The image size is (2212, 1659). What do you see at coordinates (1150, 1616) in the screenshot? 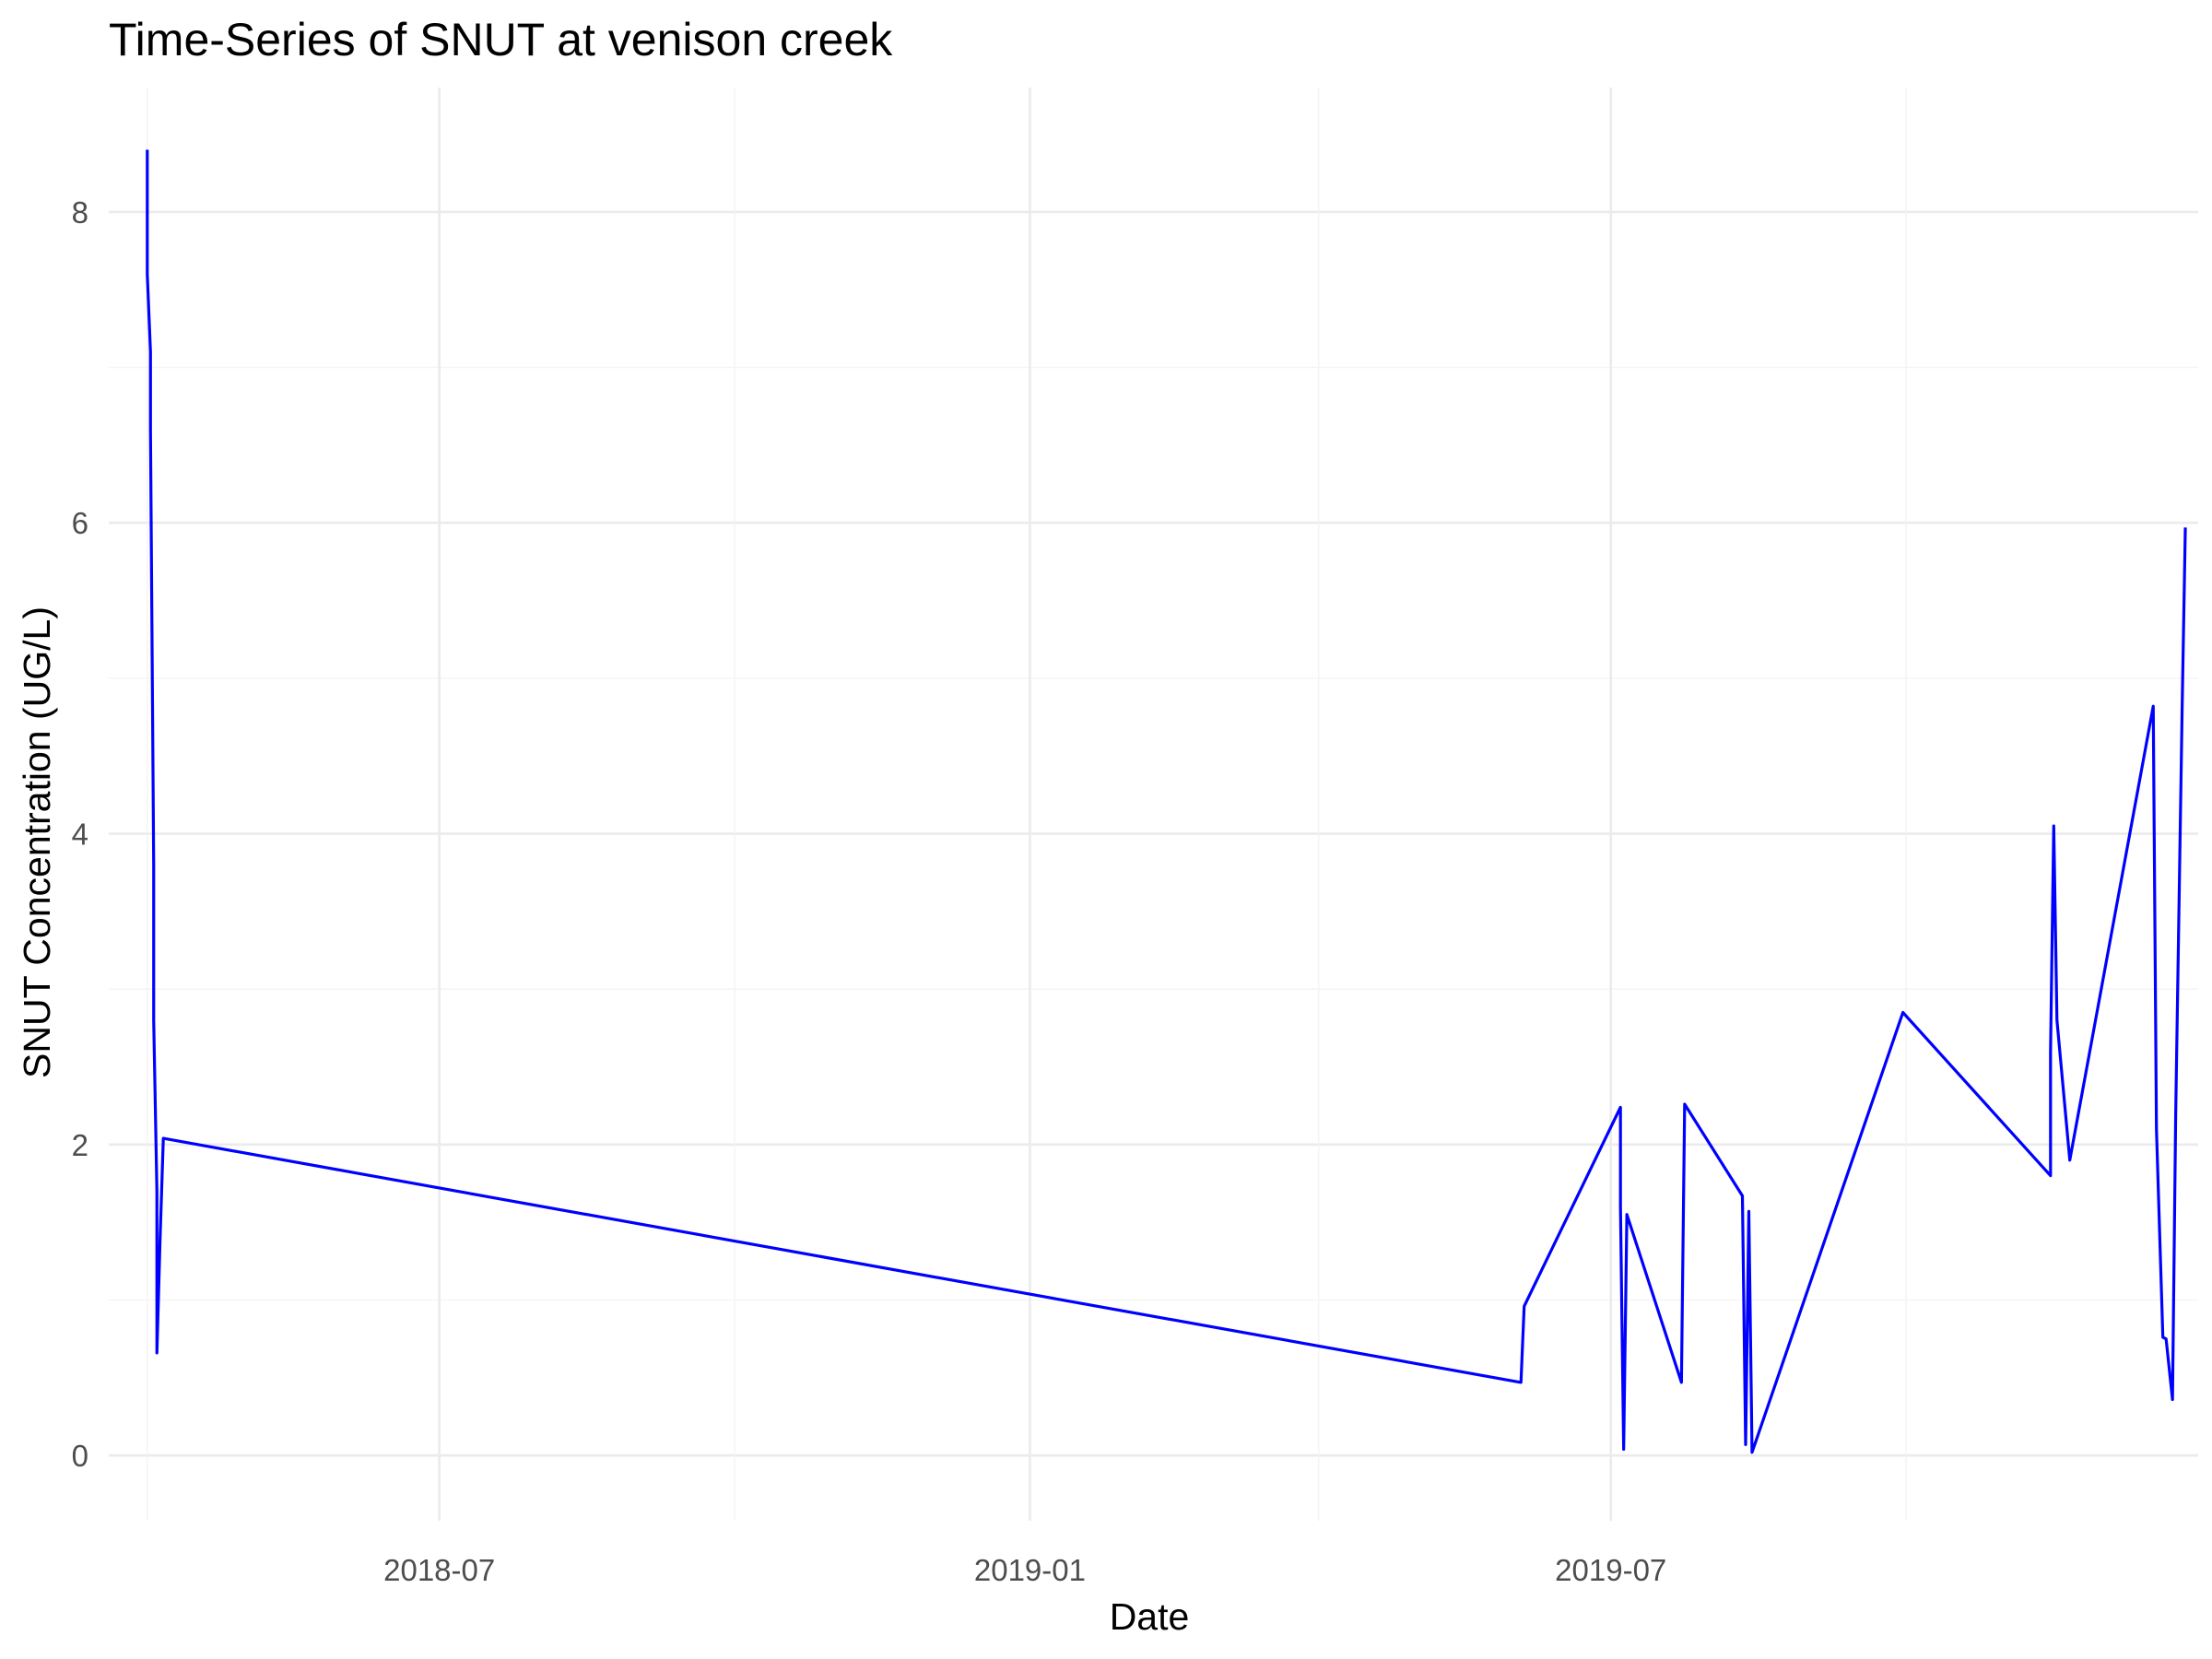
I see `x-axis-title: Date` at bounding box center [1150, 1616].